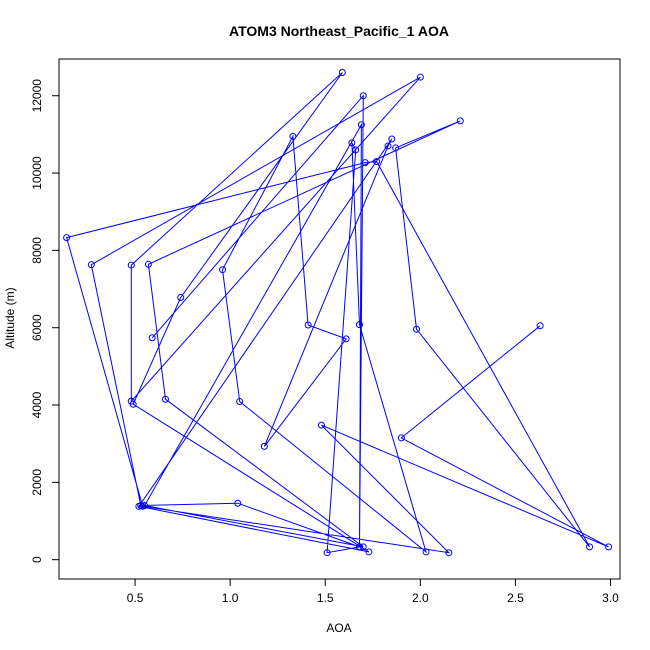 The image size is (650, 650). Describe the element at coordinates (37, 482) in the screenshot. I see `y-tick-label: 2000` at that location.